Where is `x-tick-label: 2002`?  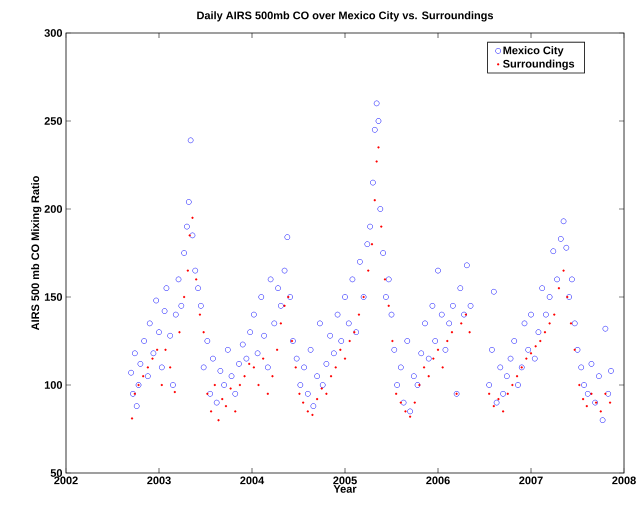 x-tick-label: 2002 is located at coordinates (66, 480).